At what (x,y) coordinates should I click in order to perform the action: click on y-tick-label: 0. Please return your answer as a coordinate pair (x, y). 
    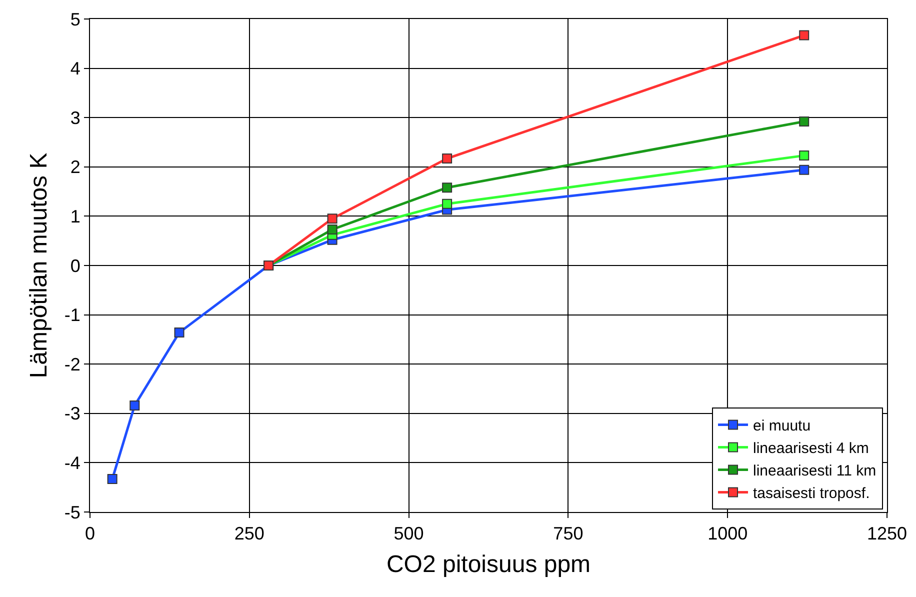
    Looking at the image, I should click on (75, 266).